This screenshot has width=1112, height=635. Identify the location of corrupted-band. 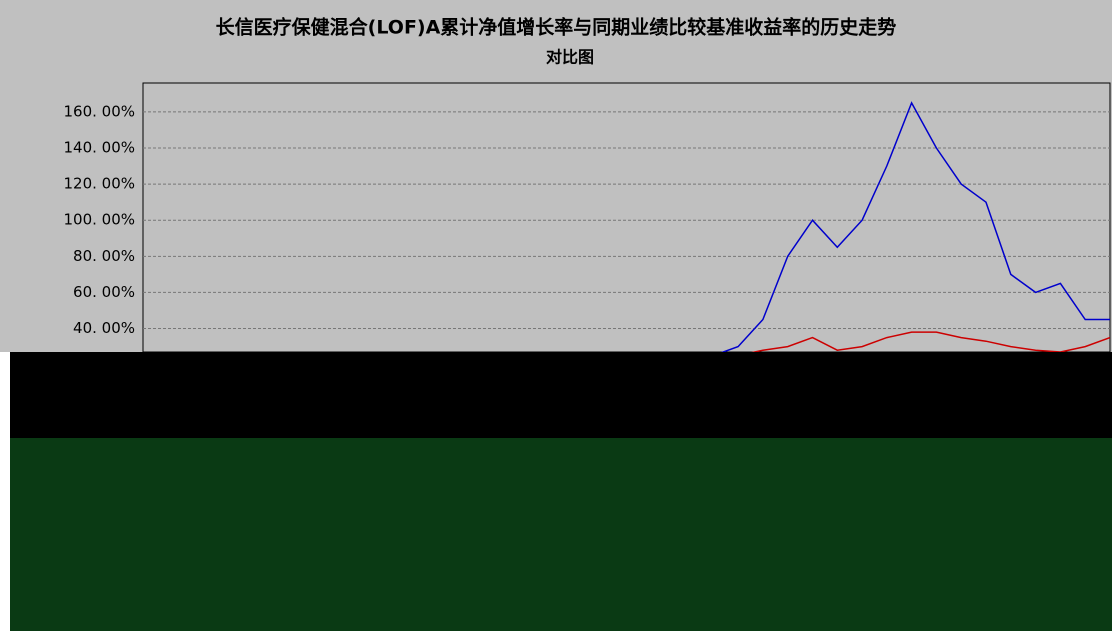
(561, 395).